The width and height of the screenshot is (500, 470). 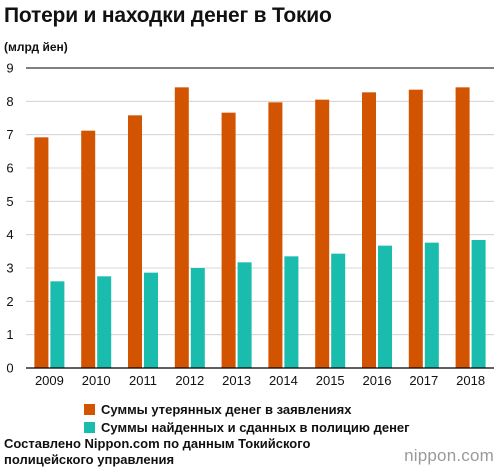 What do you see at coordinates (9, 134) in the screenshot?
I see `y-tick-label: 7` at bounding box center [9, 134].